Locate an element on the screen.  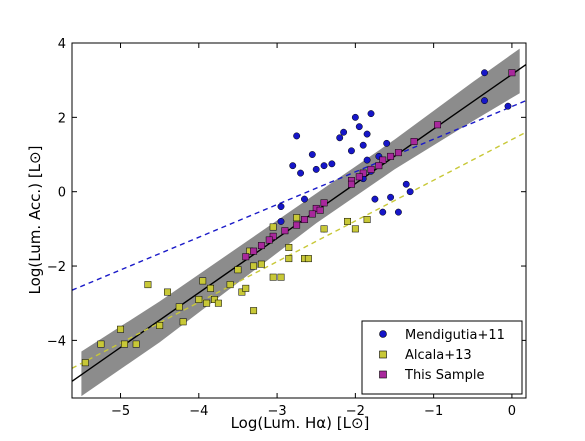
y-tick-label-2: 0 is located at coordinates (62, 193).